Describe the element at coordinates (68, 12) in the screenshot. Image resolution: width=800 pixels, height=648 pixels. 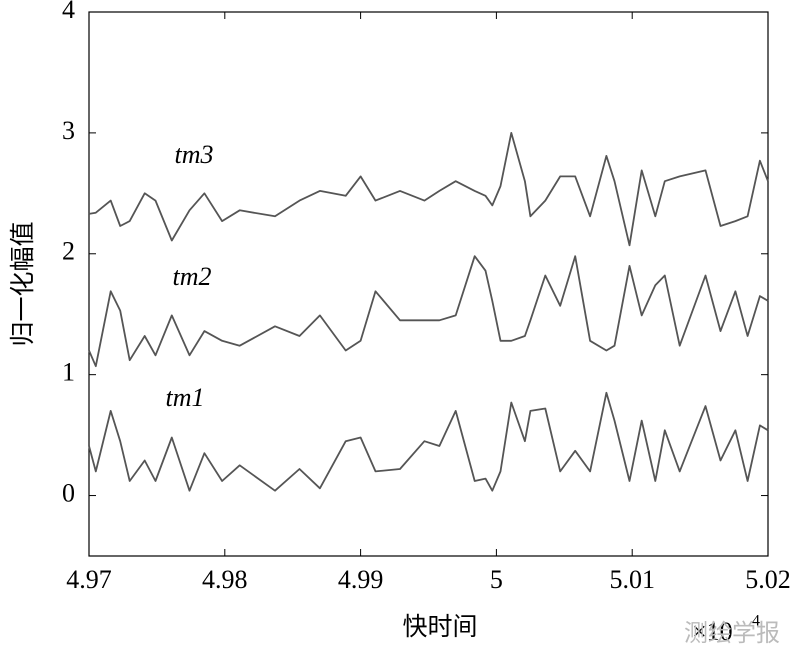
I see `y-tick-label: 4` at that location.